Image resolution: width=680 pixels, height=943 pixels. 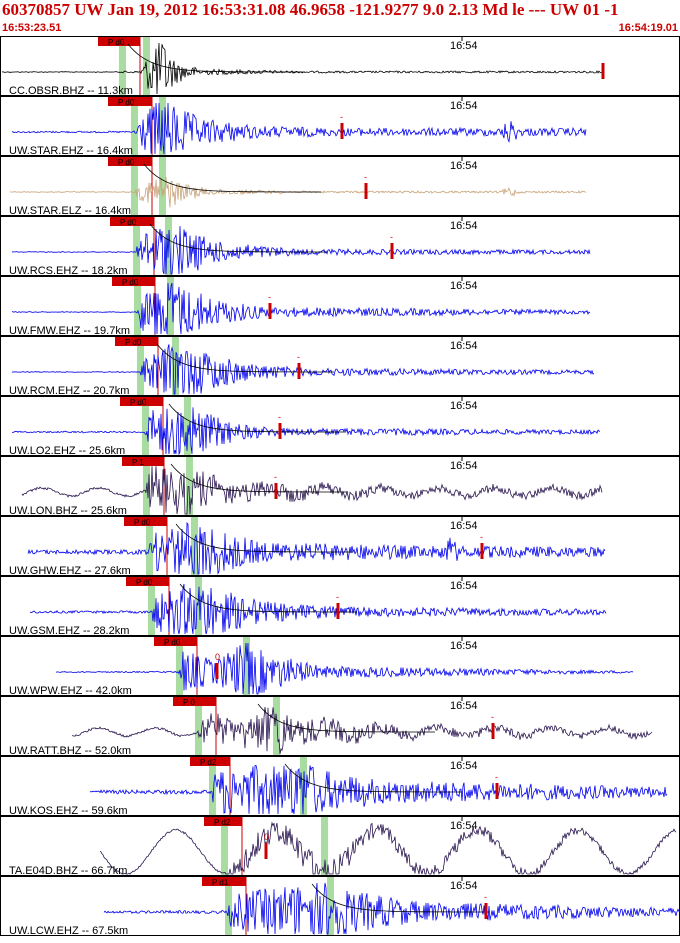 I want to click on station-label: UW.RCM.EHZ -- 20.7km, so click(x=69, y=391).